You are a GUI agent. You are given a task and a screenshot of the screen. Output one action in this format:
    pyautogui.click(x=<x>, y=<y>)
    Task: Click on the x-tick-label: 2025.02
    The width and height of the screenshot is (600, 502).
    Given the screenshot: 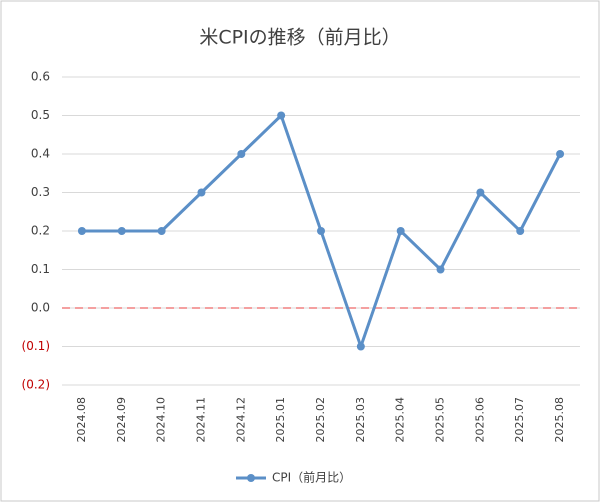 What is the action you would take?
    pyautogui.click(x=320, y=420)
    